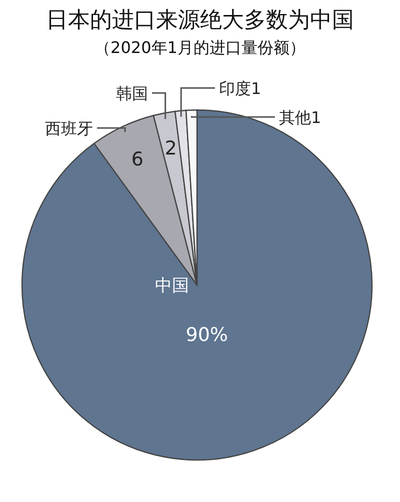 This screenshot has height=502, width=400. I want to click on data-label: 6, so click(137, 159).